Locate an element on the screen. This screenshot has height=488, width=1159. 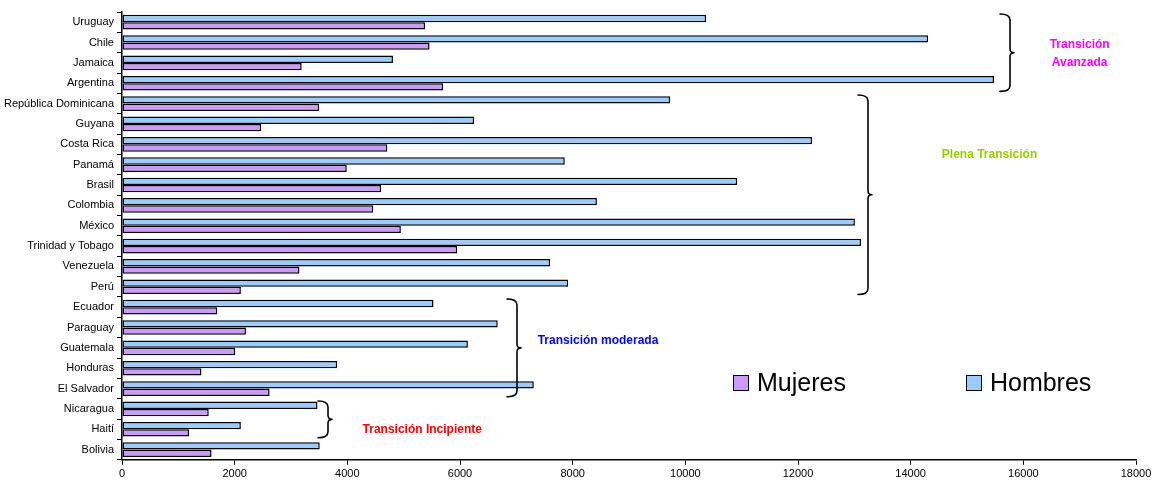
y-tick-label: Honduras is located at coordinates (90, 367).